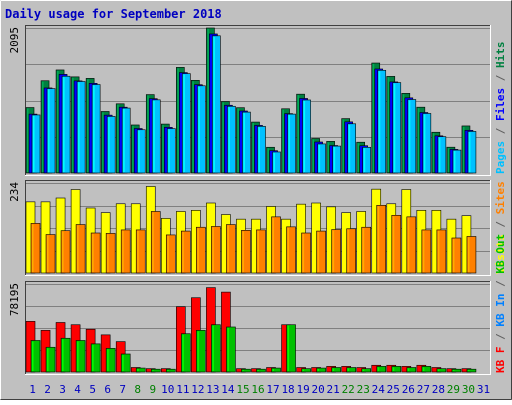 The height and width of the screenshot is (405, 512). What do you see at coordinates (228, 389) in the screenshot?
I see `x-tick-label-day-14: 14` at bounding box center [228, 389].